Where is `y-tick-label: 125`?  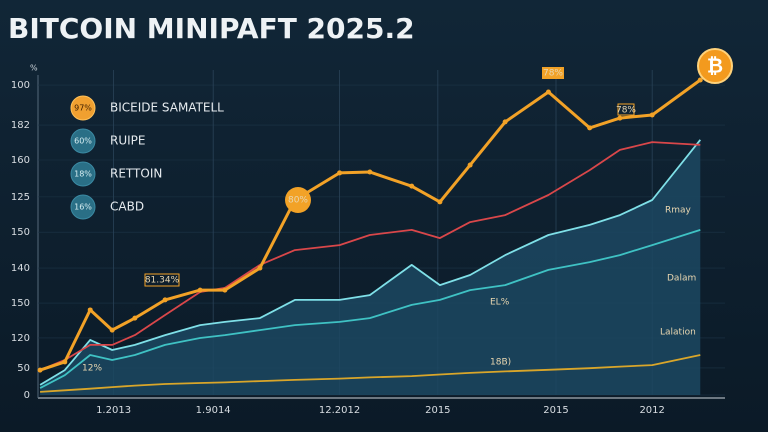
y-tick-label: 125 is located at coordinates (20, 197).